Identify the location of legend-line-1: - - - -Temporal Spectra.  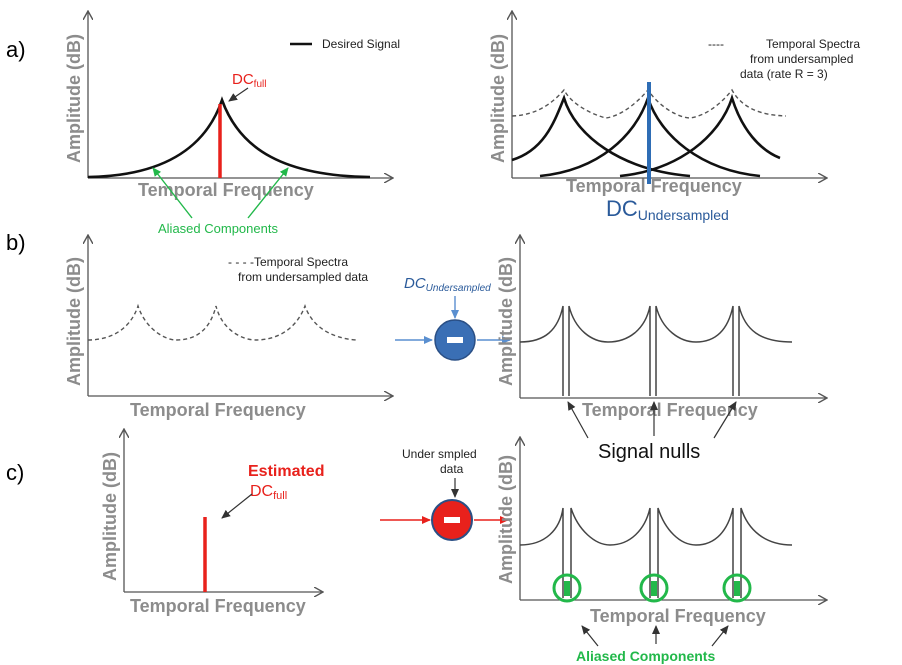
(288, 262).